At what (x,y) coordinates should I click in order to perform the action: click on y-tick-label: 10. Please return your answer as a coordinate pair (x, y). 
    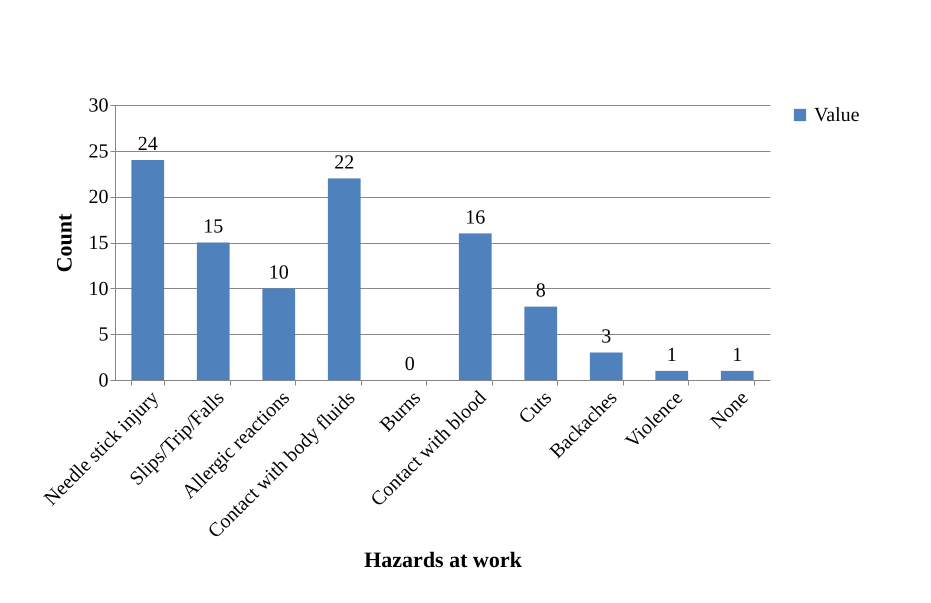
    Looking at the image, I should click on (98, 289).